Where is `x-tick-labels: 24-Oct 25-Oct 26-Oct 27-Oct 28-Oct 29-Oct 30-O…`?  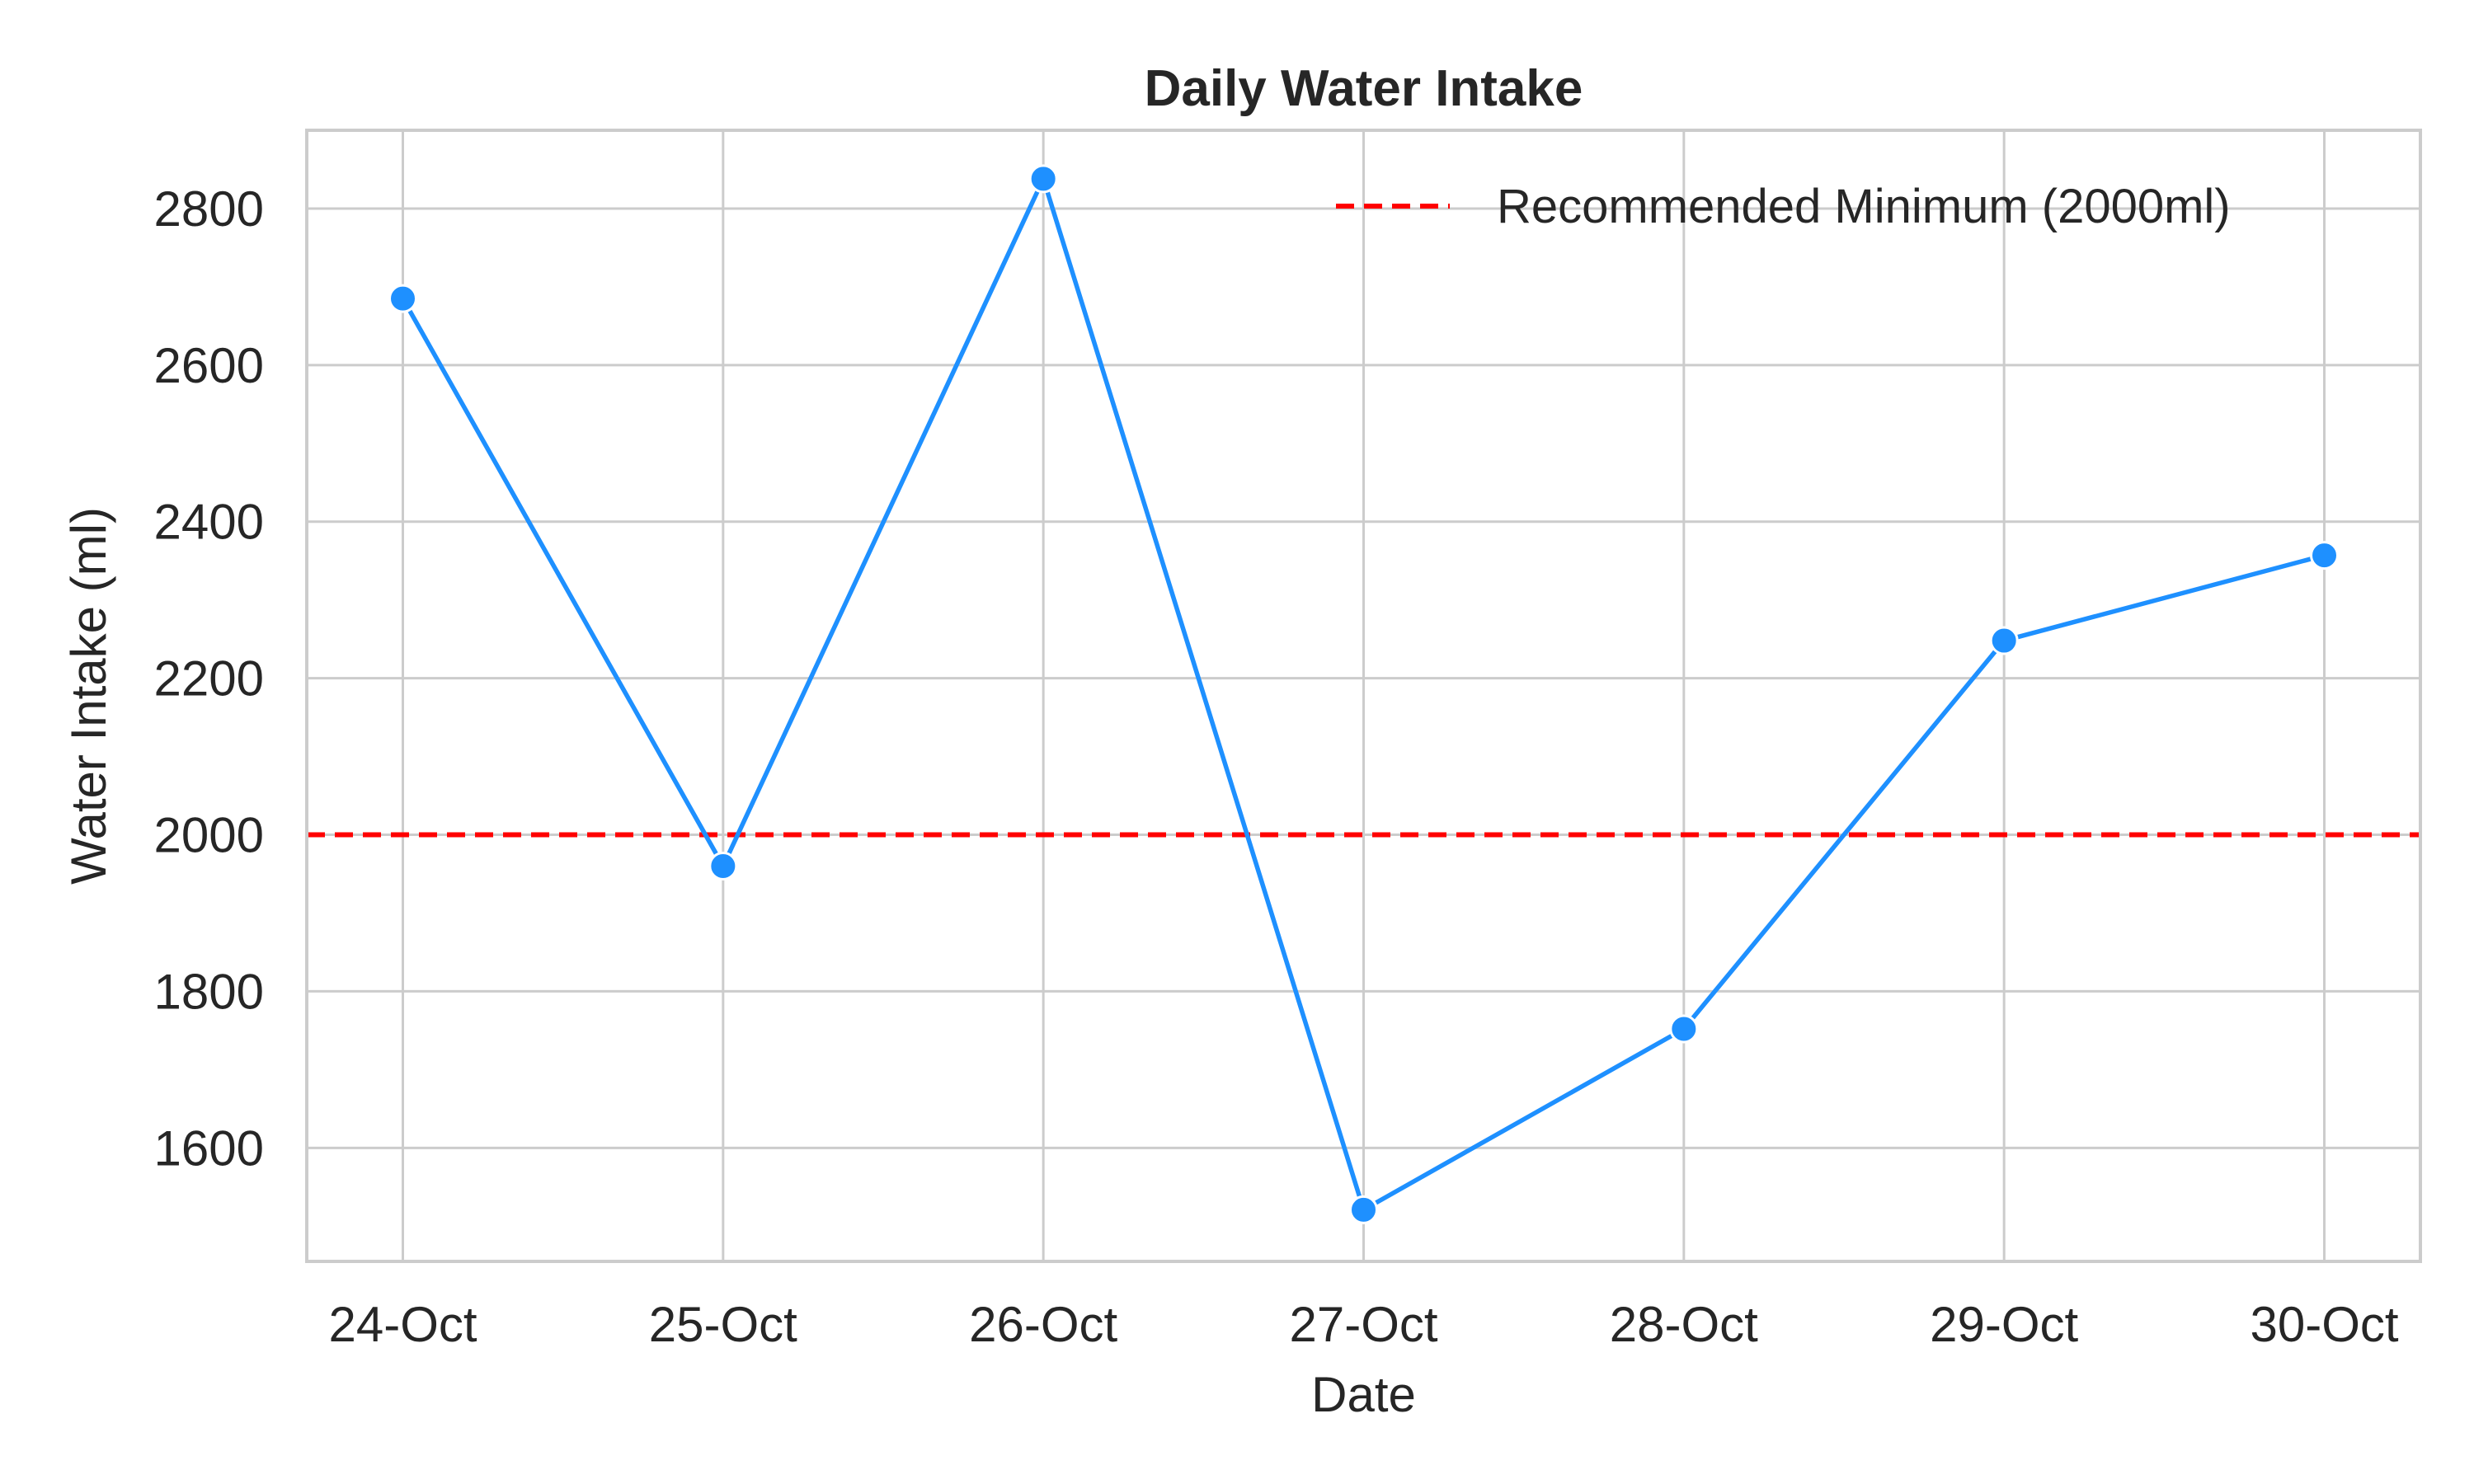
x-tick-labels: 24-Oct 25-Oct 26-Oct 27-Oct 28-Oct 29-Oct 30-O… is located at coordinates (1363, 1324).